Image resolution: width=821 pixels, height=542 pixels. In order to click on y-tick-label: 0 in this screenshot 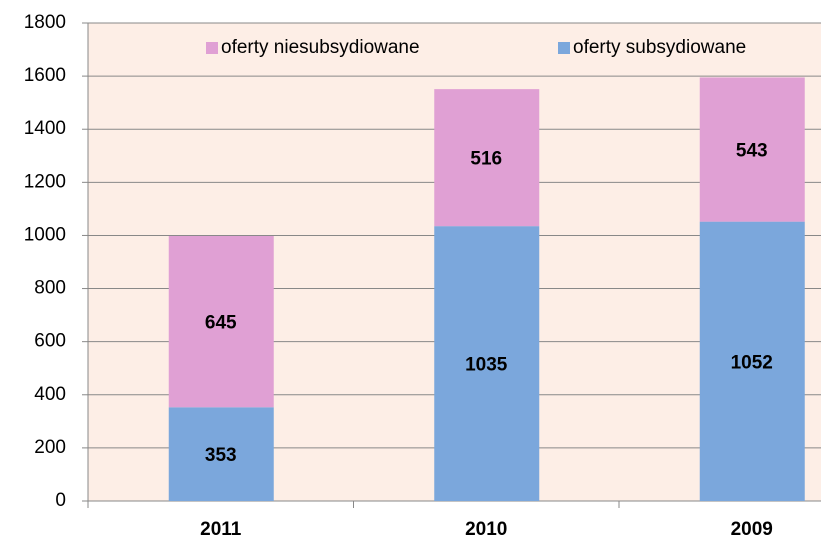, I will do `click(60, 500)`.